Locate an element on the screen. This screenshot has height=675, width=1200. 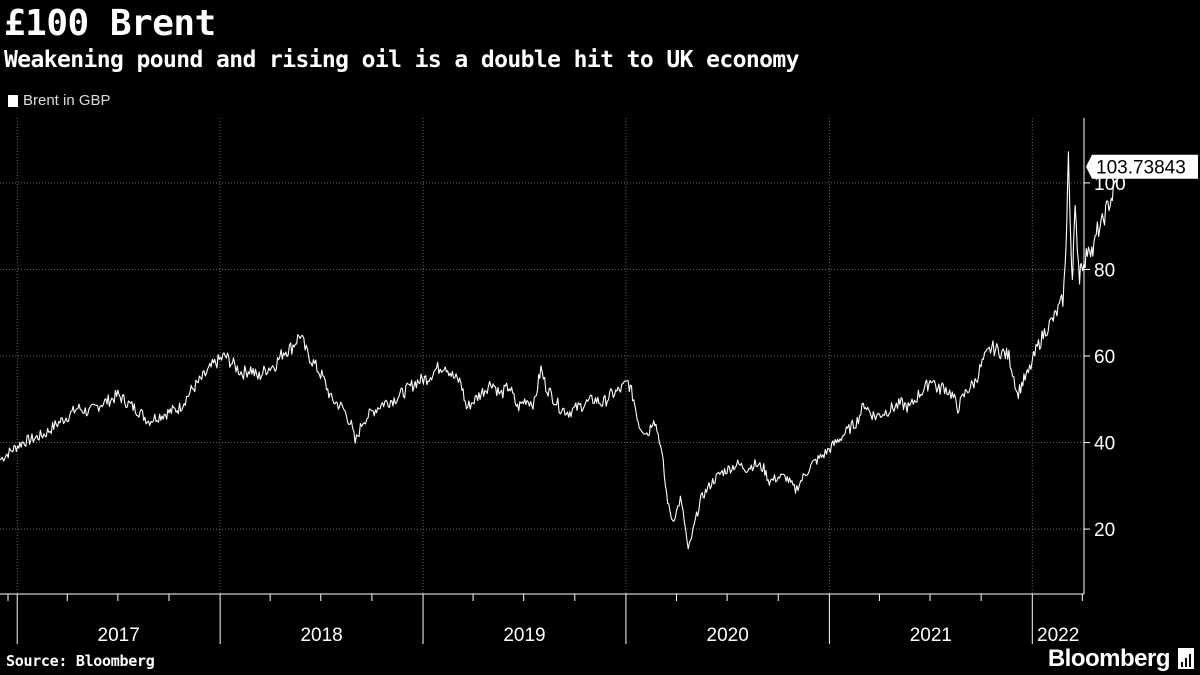
y-tick-label: 40 is located at coordinates (1104, 444).